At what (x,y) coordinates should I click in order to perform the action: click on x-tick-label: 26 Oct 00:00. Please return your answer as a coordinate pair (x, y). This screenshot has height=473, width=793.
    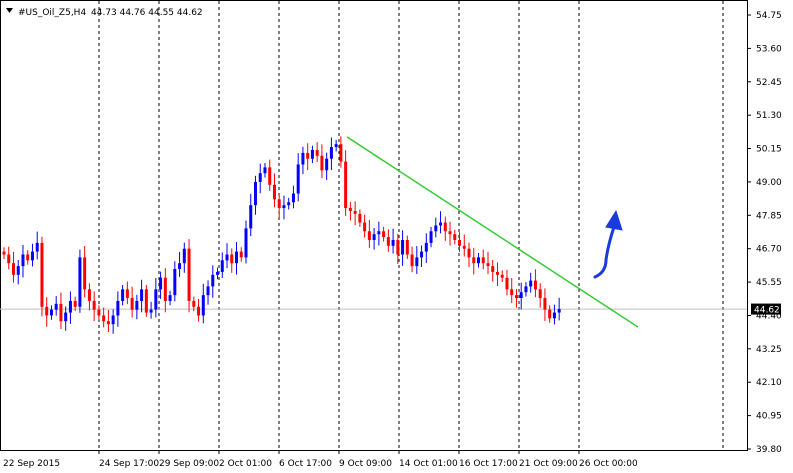
    Looking at the image, I should click on (608, 464).